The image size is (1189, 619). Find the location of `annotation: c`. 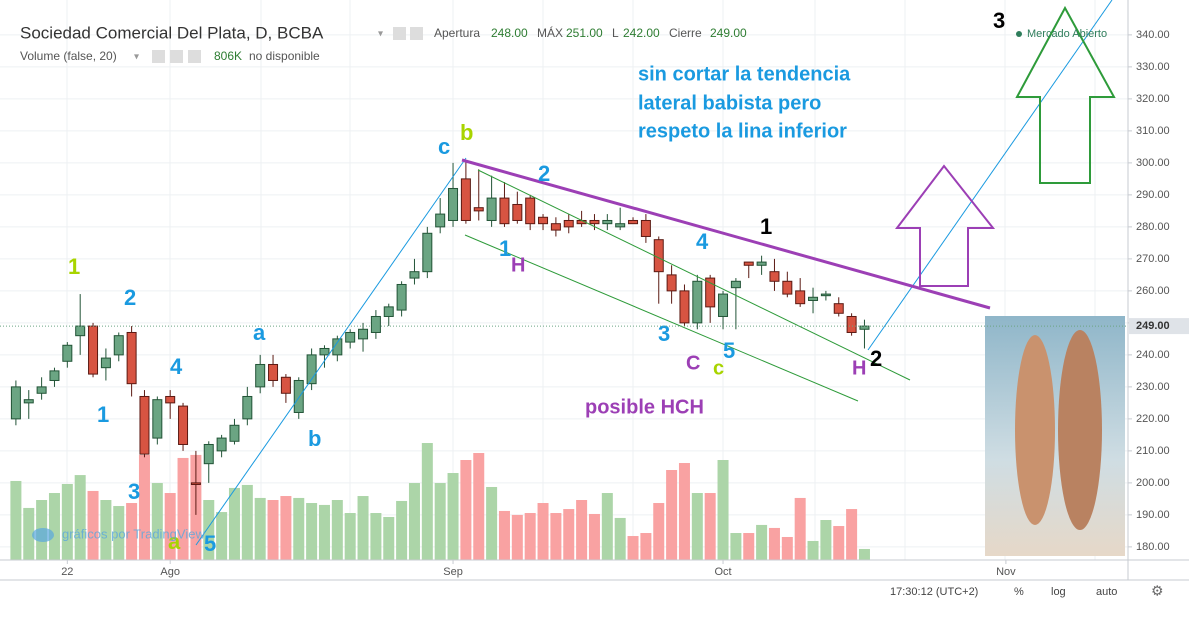

annotation: c is located at coordinates (718, 368).